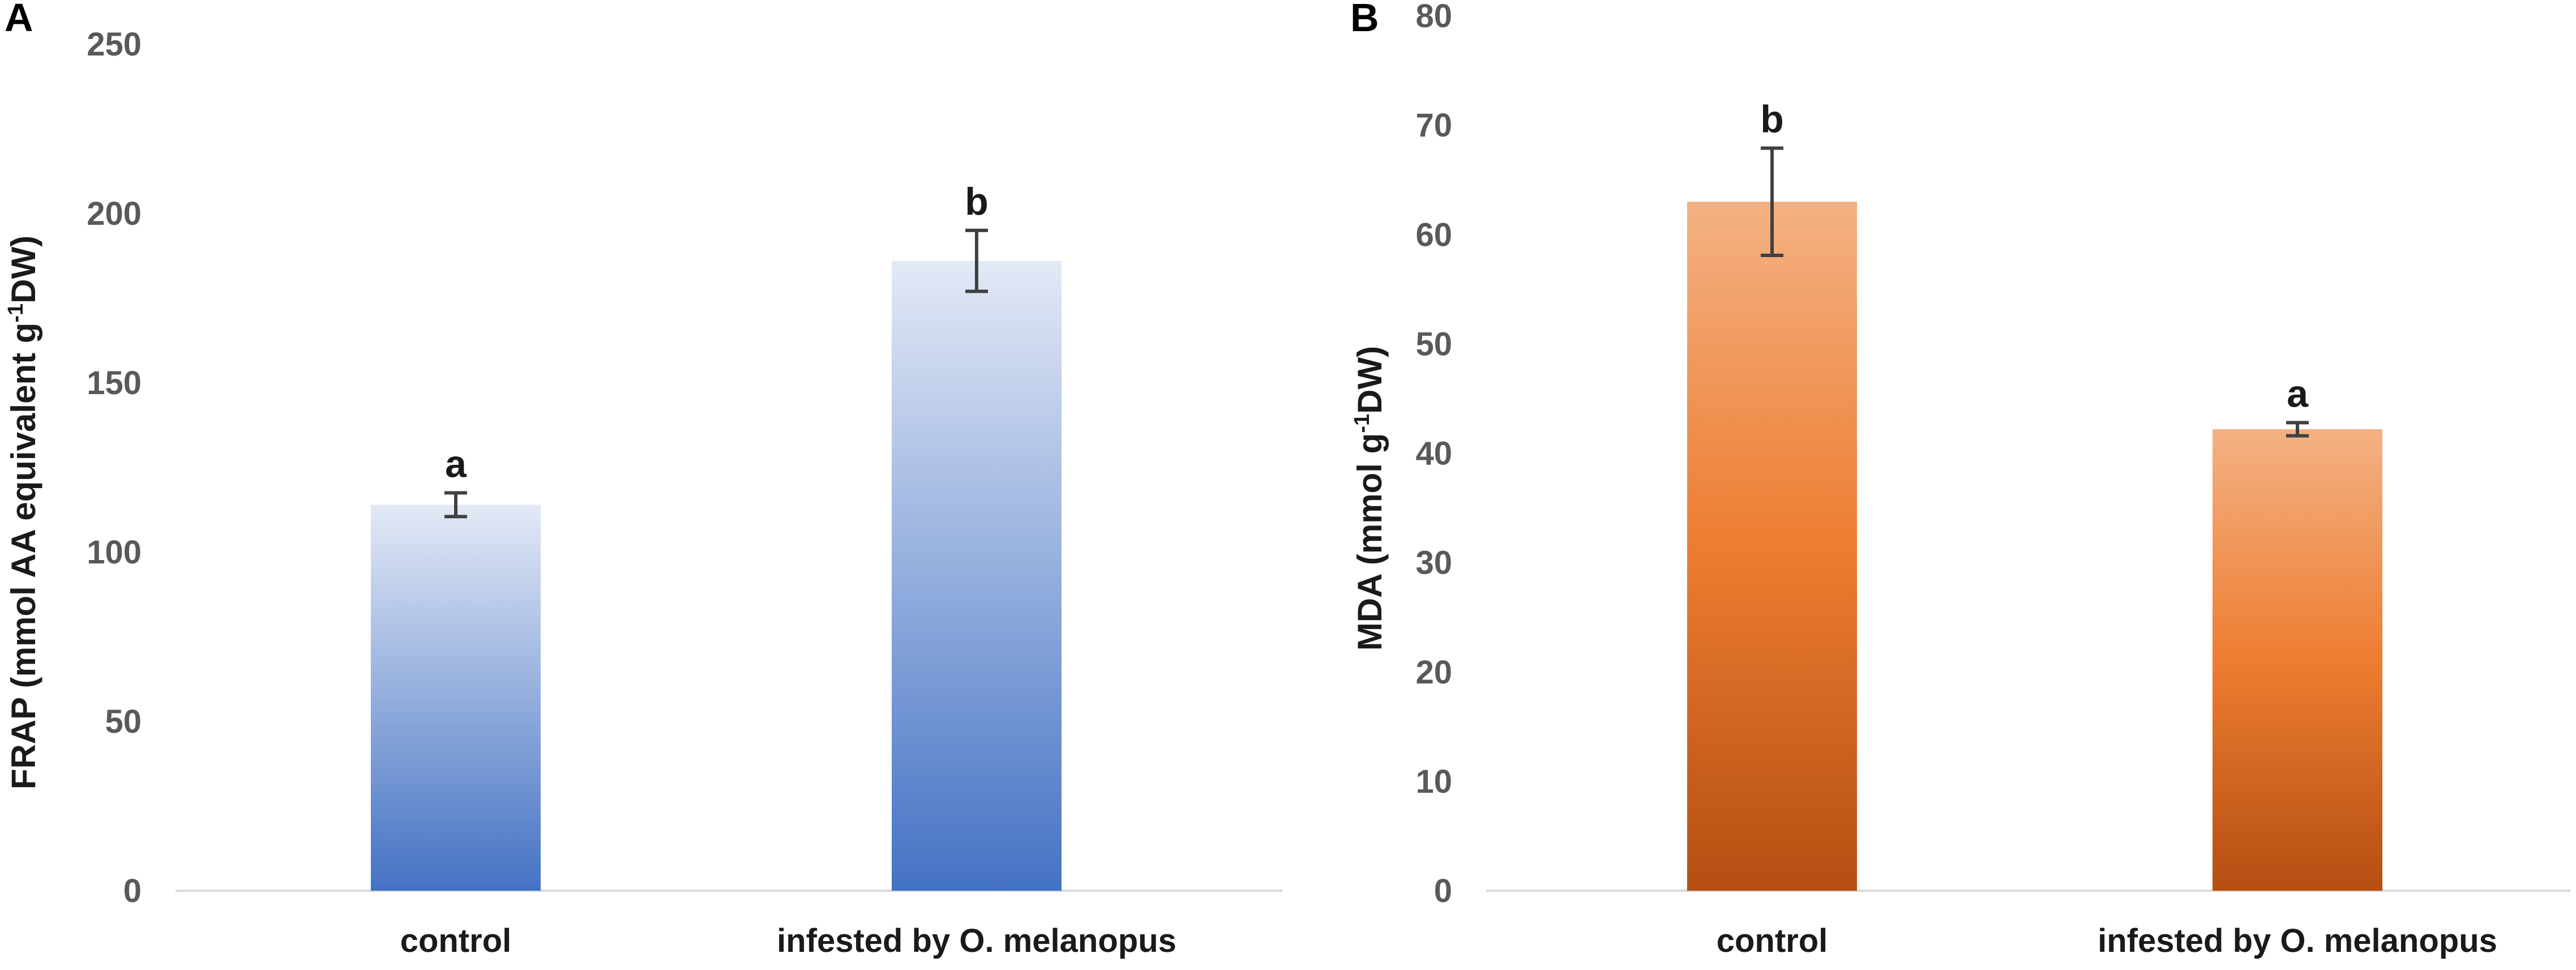  What do you see at coordinates (977, 575) in the screenshot?
I see `bar-a-infested` at bounding box center [977, 575].